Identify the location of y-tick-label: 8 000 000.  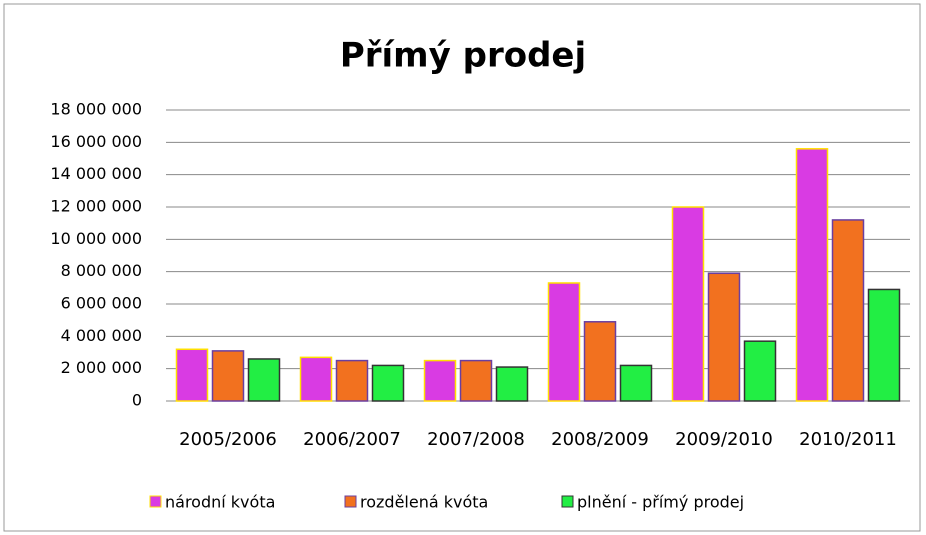
(101, 270).